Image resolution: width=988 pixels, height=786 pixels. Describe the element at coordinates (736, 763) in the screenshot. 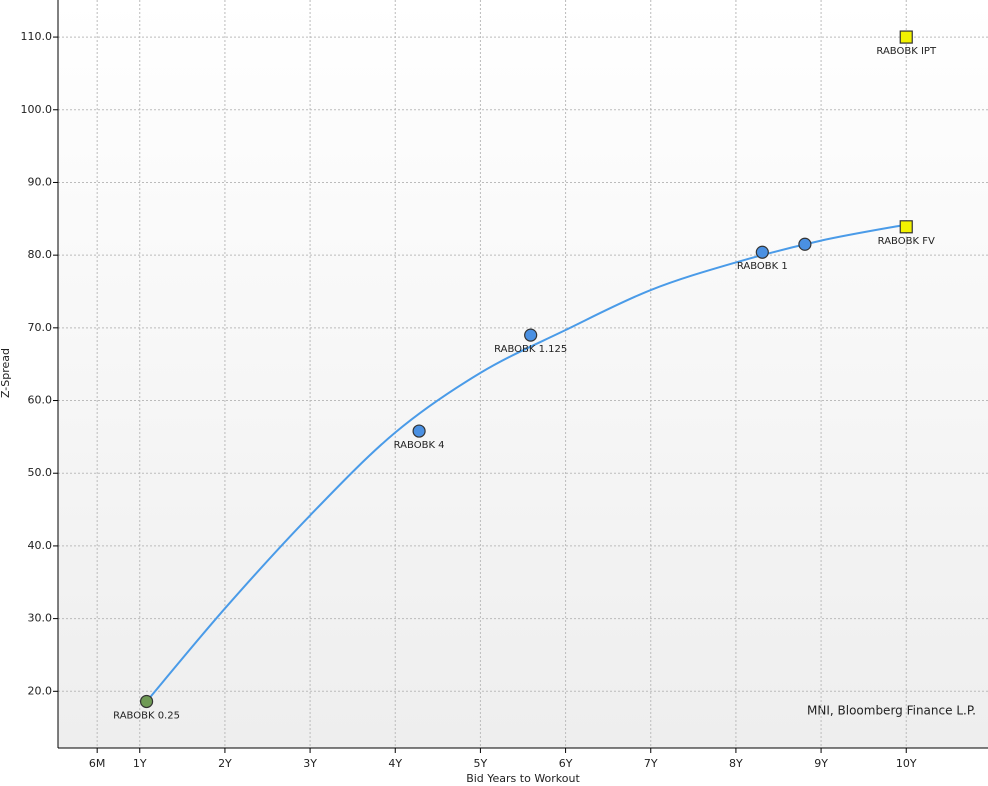

I see `x-tick-label: 8Y` at that location.